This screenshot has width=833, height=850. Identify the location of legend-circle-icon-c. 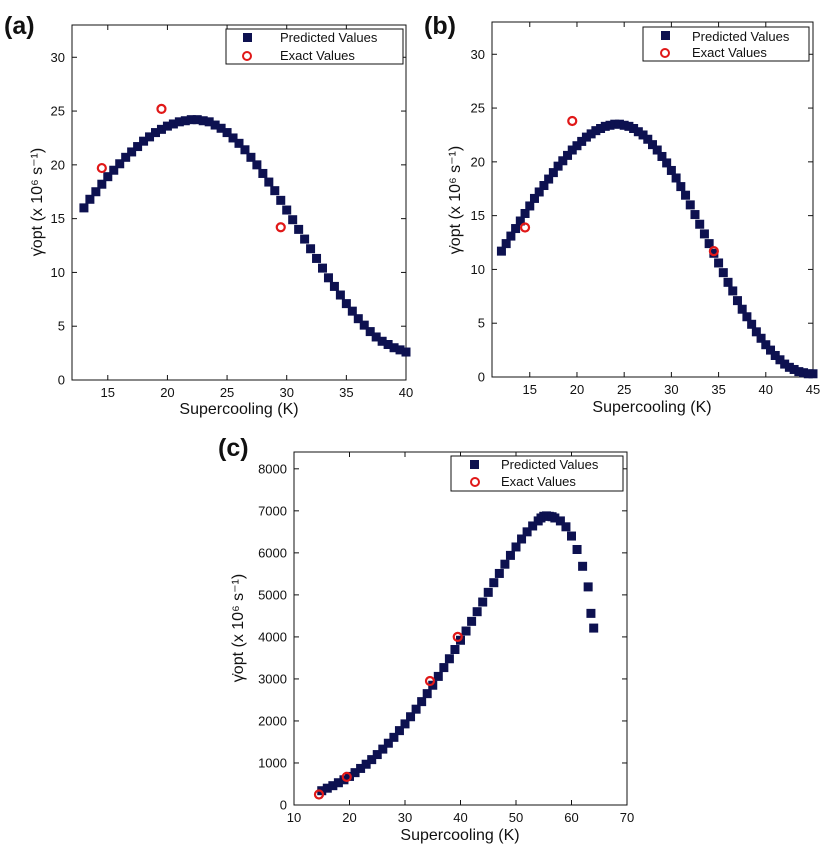
(475, 482).